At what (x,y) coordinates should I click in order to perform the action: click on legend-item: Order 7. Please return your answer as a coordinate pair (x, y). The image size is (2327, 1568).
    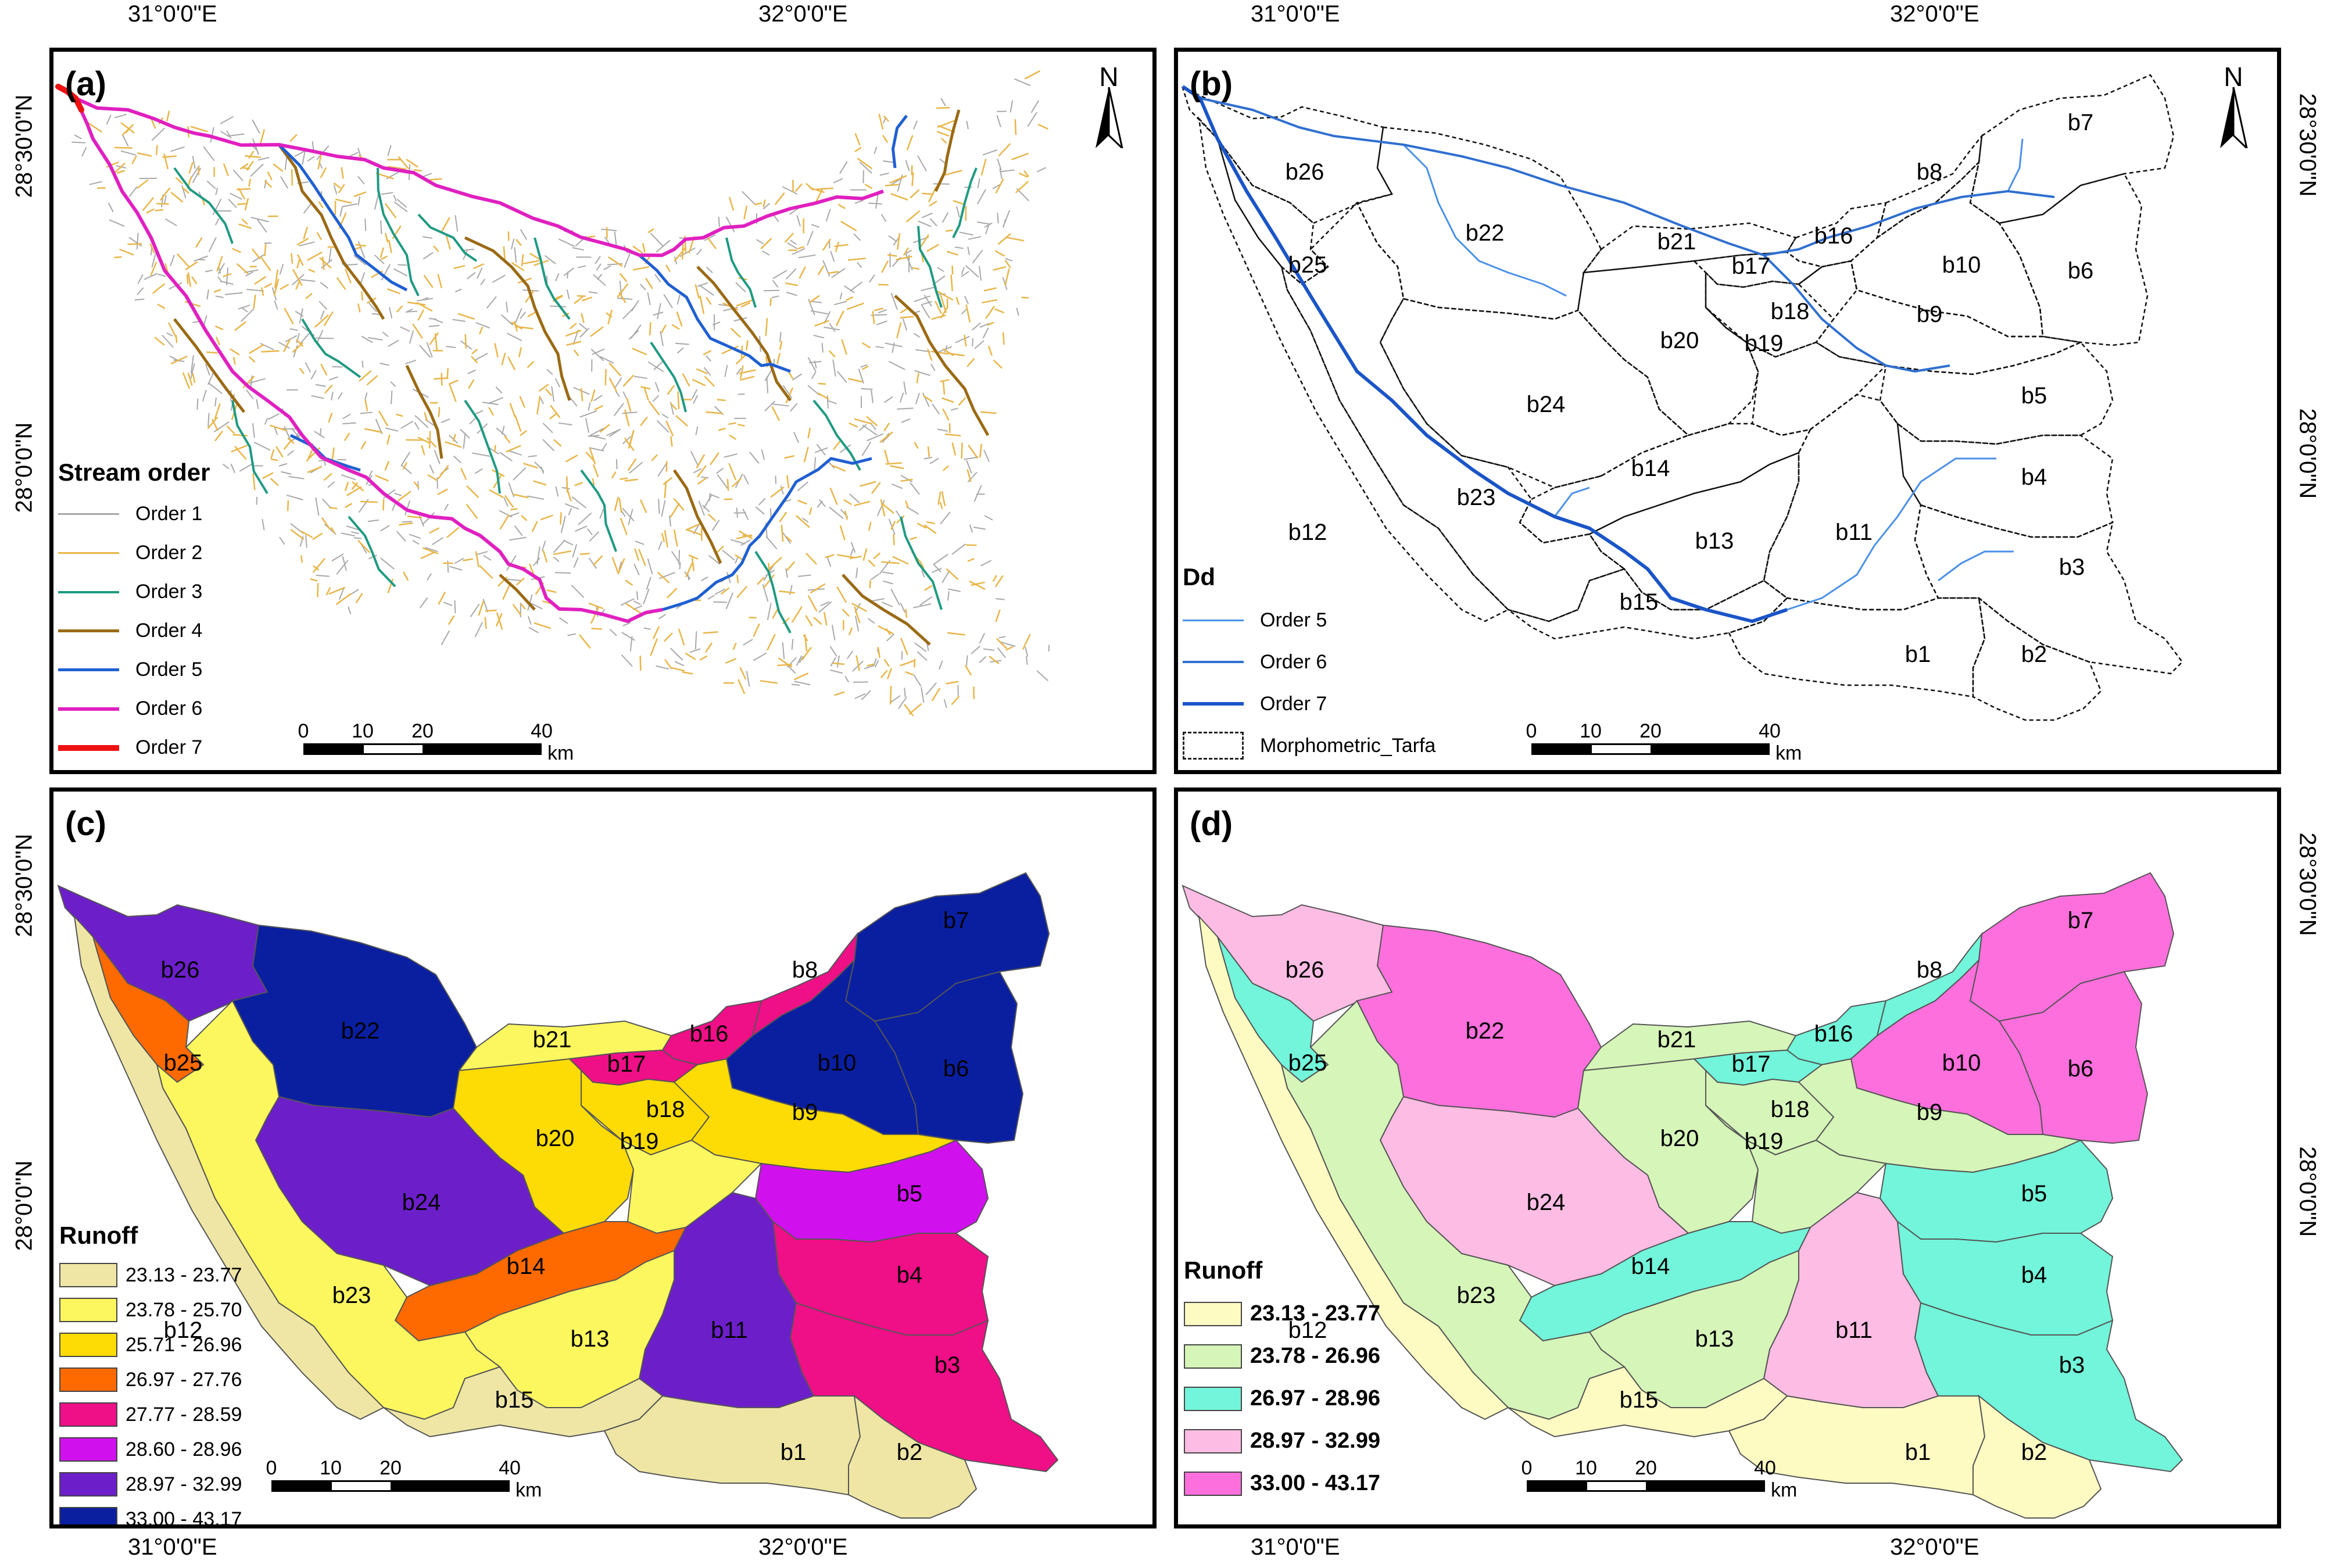
    Looking at the image, I should click on (1309, 704).